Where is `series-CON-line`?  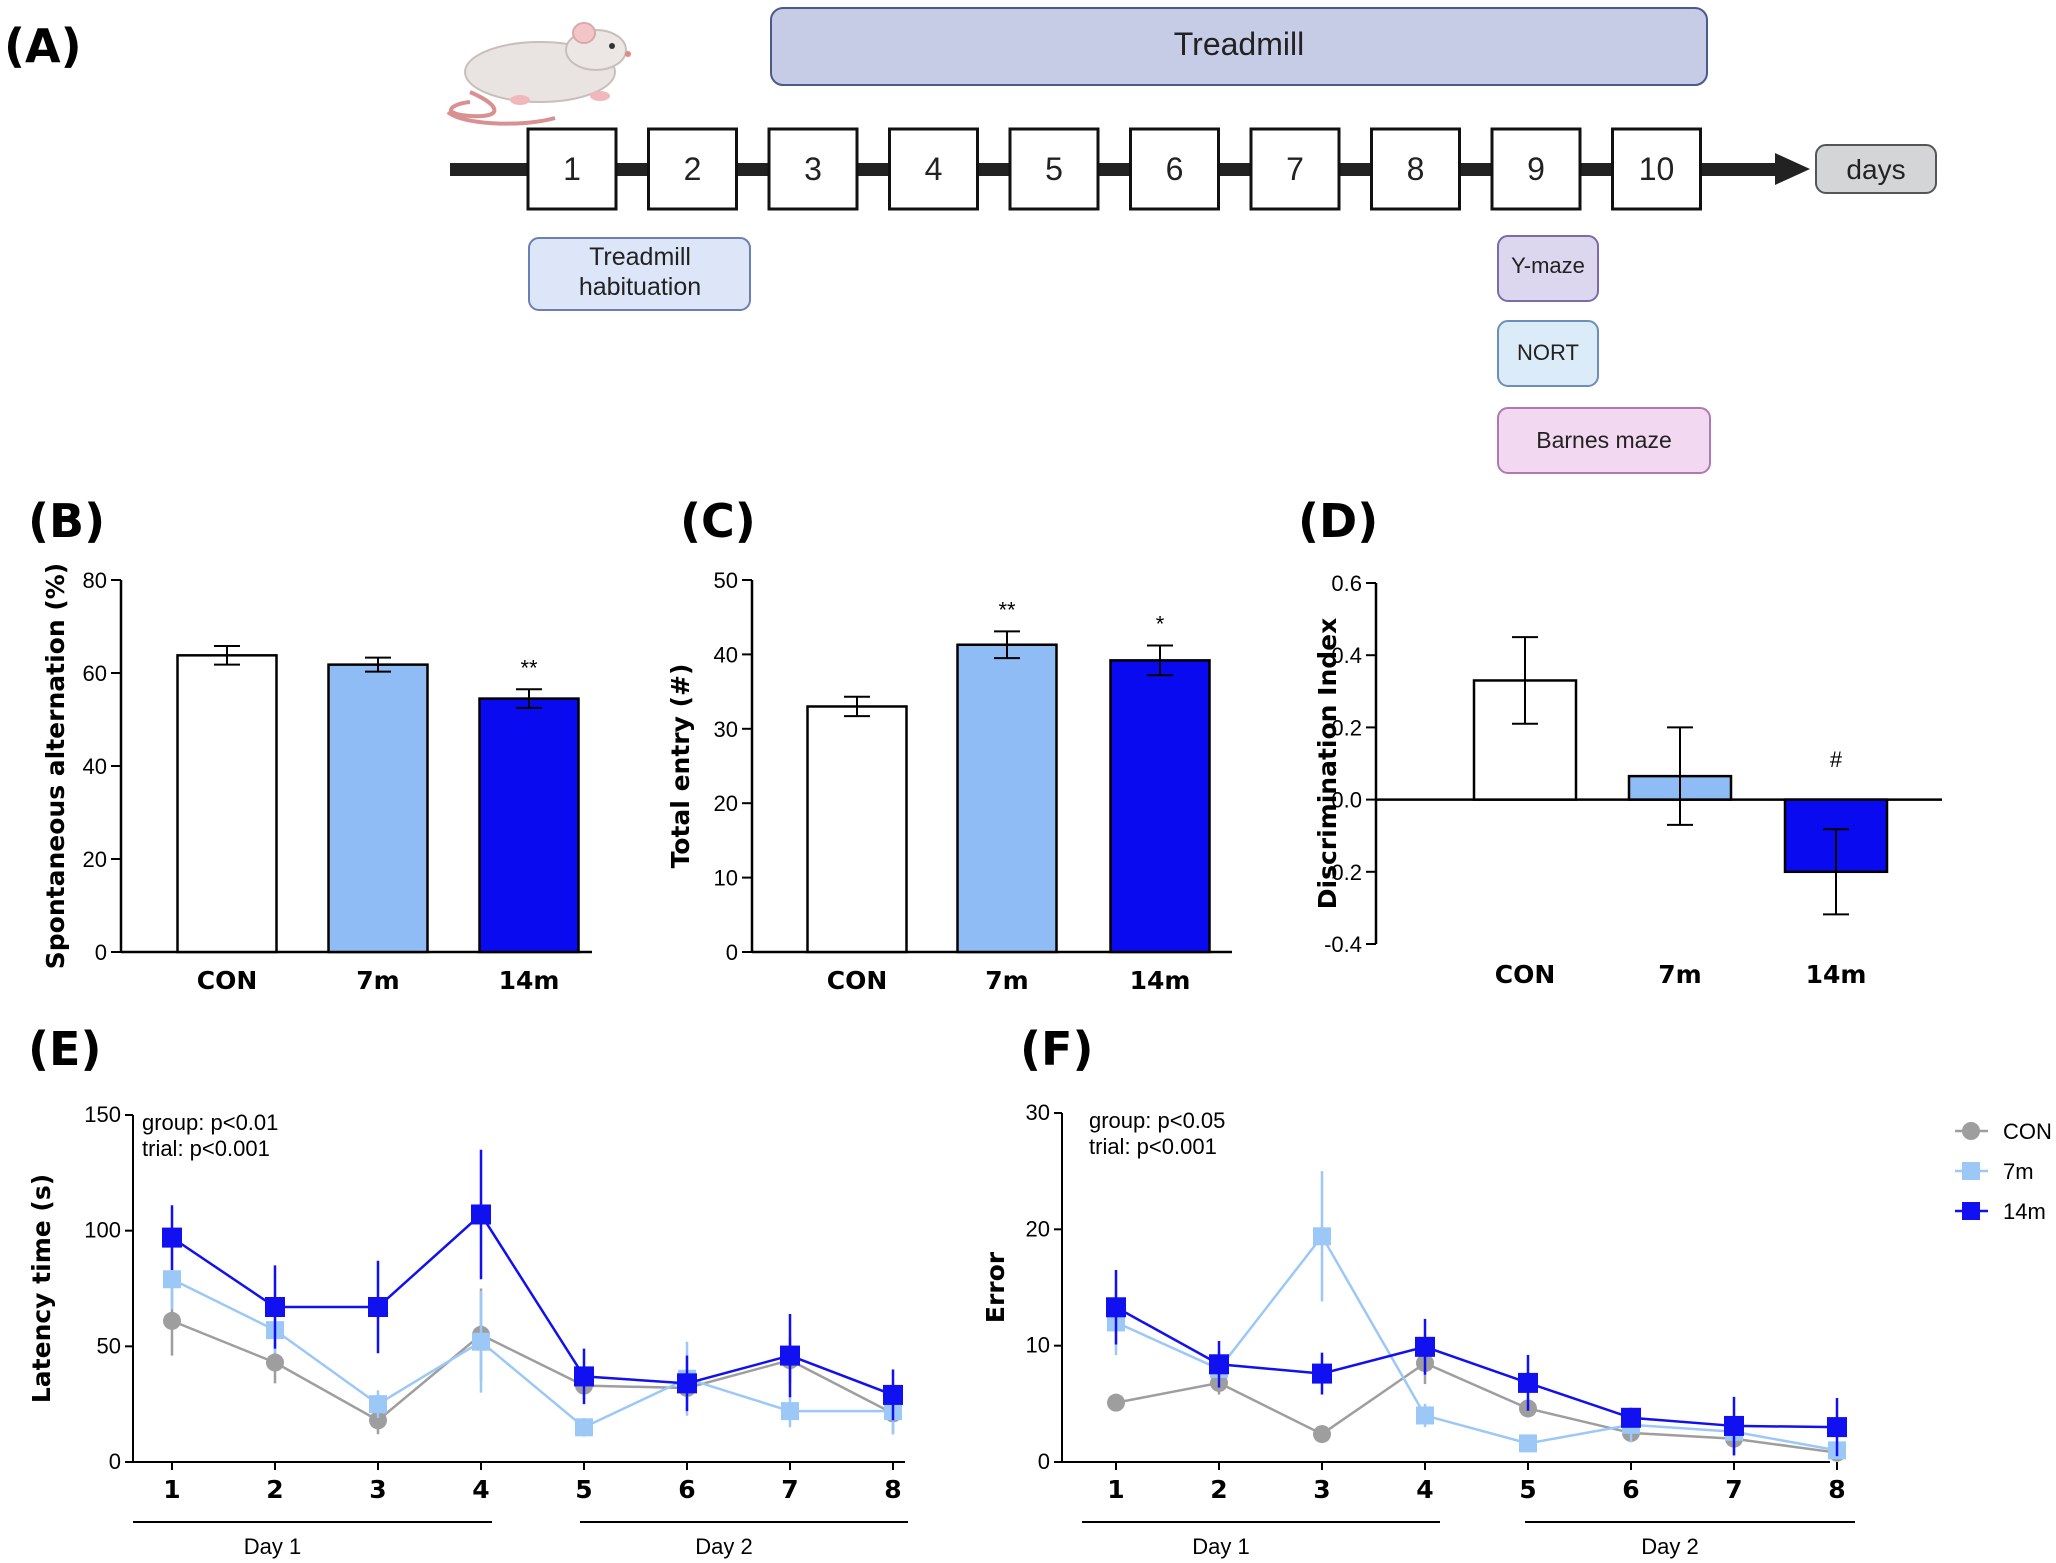 series-CON-line is located at coordinates (1476, 1407).